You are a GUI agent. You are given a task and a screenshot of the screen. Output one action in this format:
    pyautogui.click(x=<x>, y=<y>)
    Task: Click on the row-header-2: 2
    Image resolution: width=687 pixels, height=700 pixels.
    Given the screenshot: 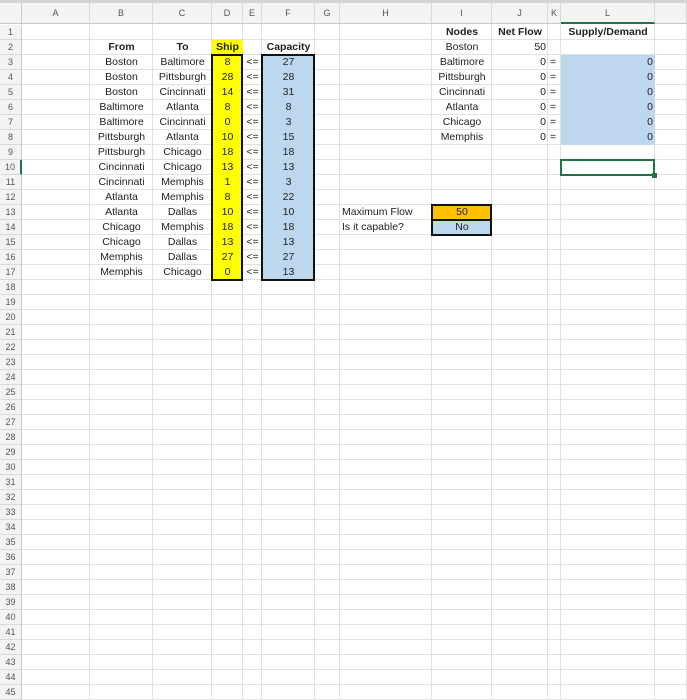 What is the action you would take?
    pyautogui.click(x=11, y=47)
    